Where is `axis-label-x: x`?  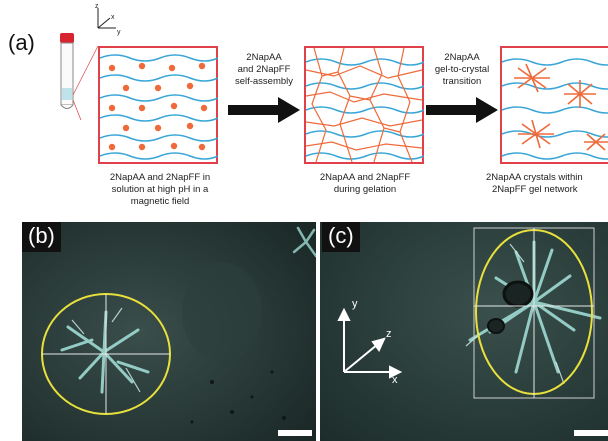 axis-label-x: x is located at coordinates (395, 380).